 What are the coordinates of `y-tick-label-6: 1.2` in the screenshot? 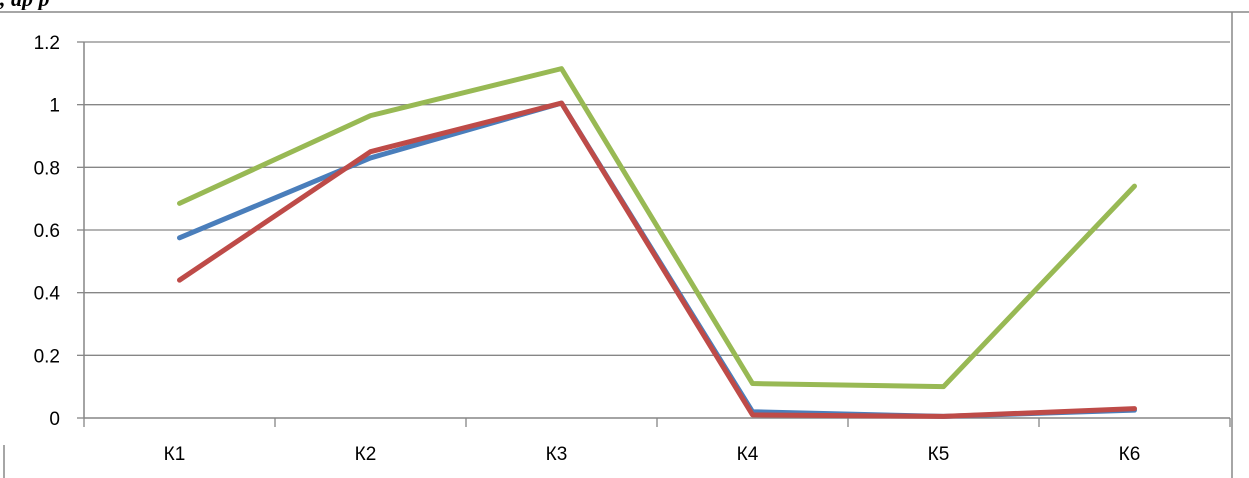 It's located at (47, 43).